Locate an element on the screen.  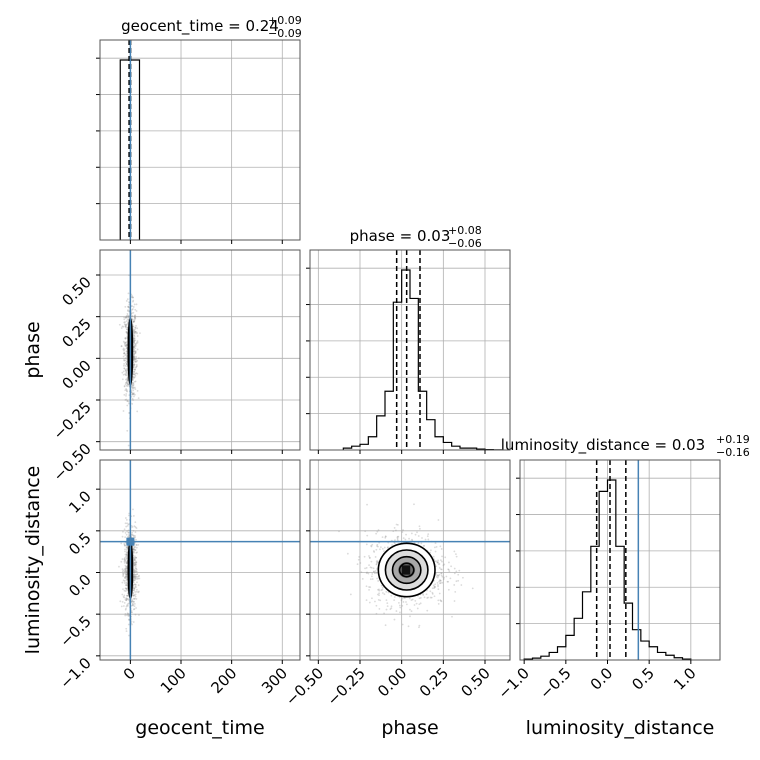
ylabel-luminosity-distance: luminosity_distance is located at coordinates (33, 560).